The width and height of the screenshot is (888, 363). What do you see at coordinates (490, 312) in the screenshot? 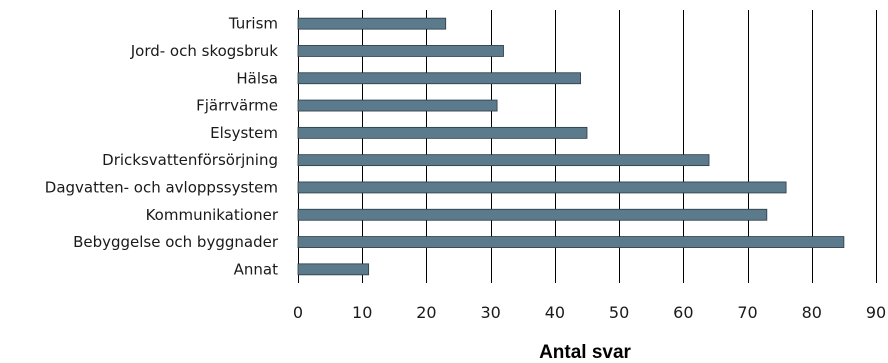
I see `x-tick-label: 30` at bounding box center [490, 312].